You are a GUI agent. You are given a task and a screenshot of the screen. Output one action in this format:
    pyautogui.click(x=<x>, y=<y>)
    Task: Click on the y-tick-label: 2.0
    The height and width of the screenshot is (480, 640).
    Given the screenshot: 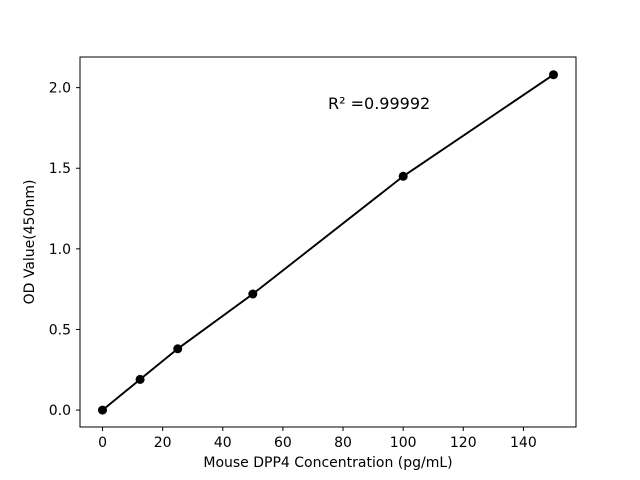 What is the action you would take?
    pyautogui.click(x=60, y=89)
    